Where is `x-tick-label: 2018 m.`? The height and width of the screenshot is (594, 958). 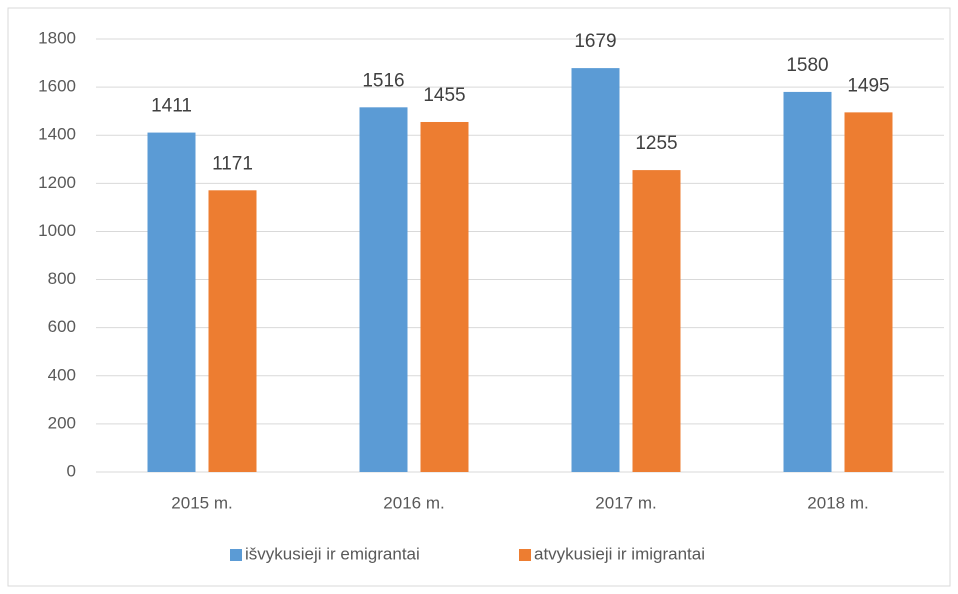
x-tick-label: 2018 m. is located at coordinates (837, 502).